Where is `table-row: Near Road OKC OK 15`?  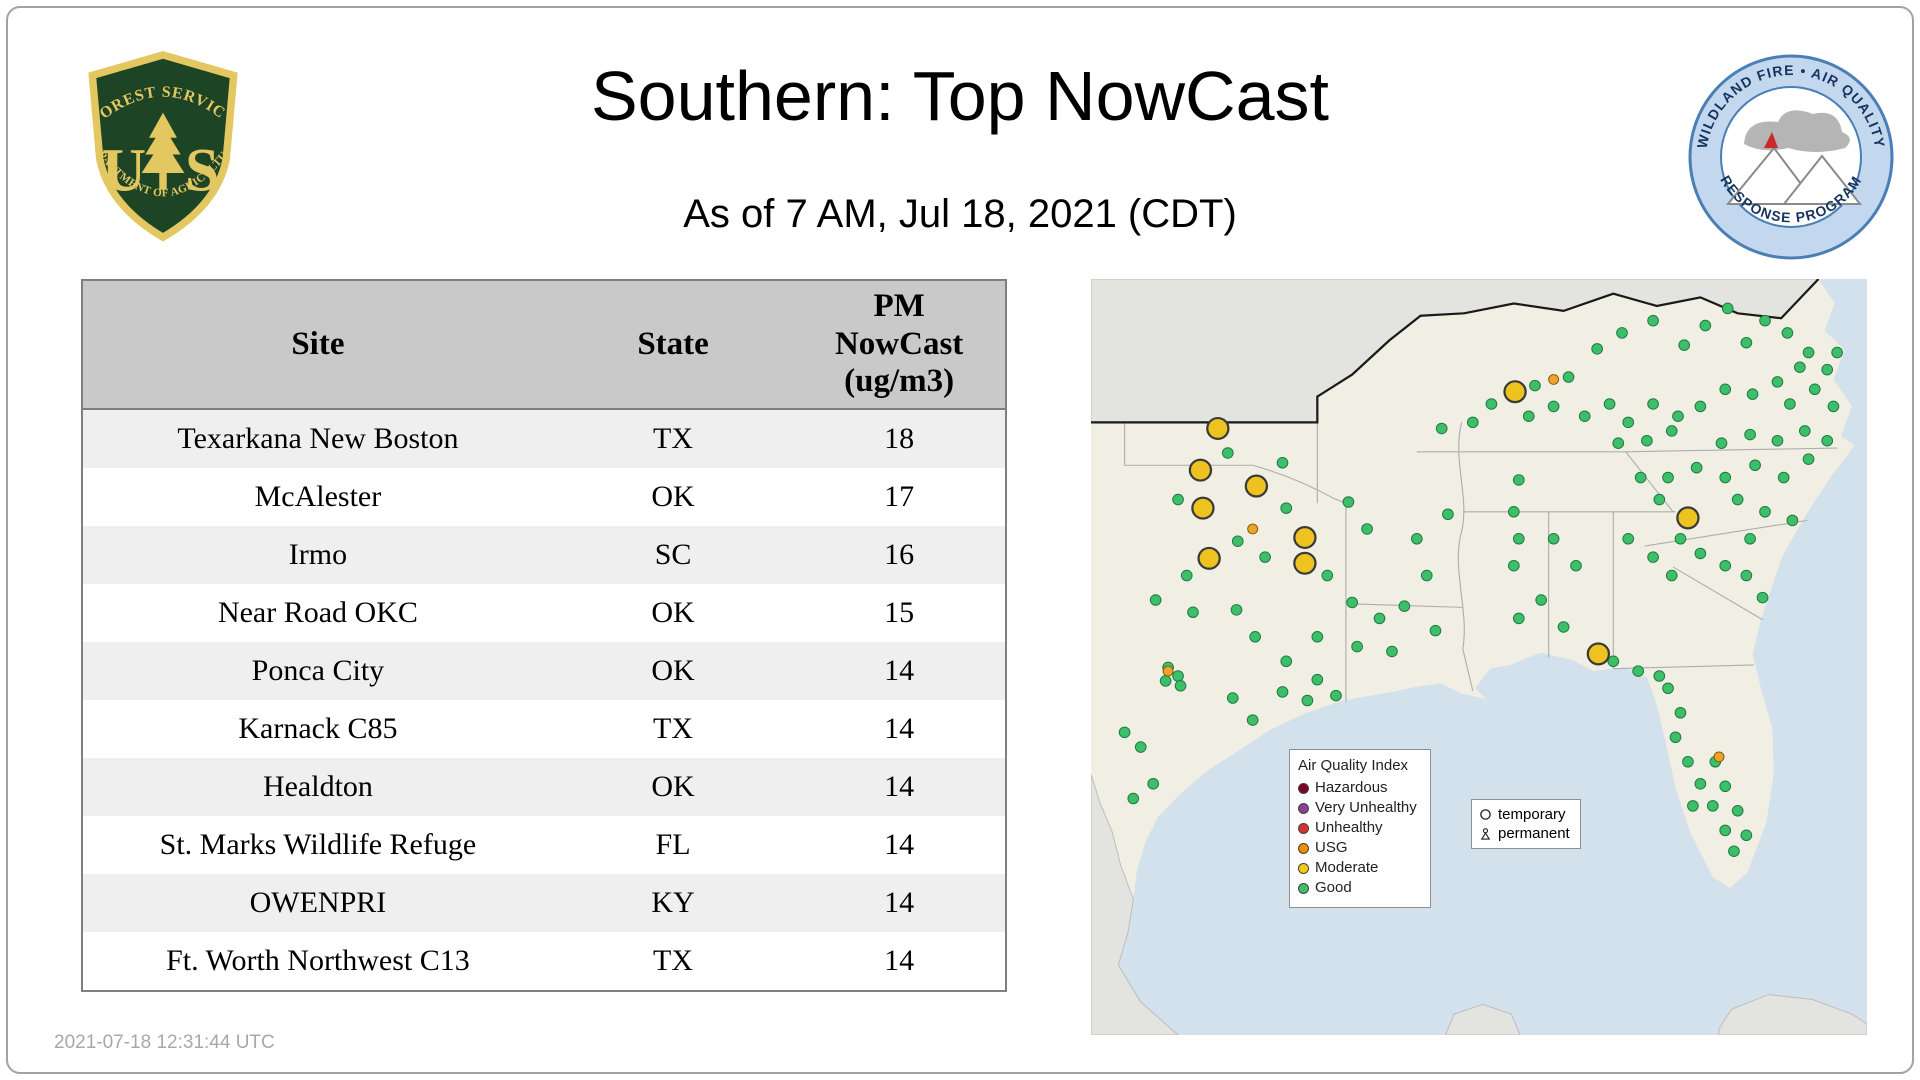 table-row: Near Road OKC OK 15 is located at coordinates (544, 613).